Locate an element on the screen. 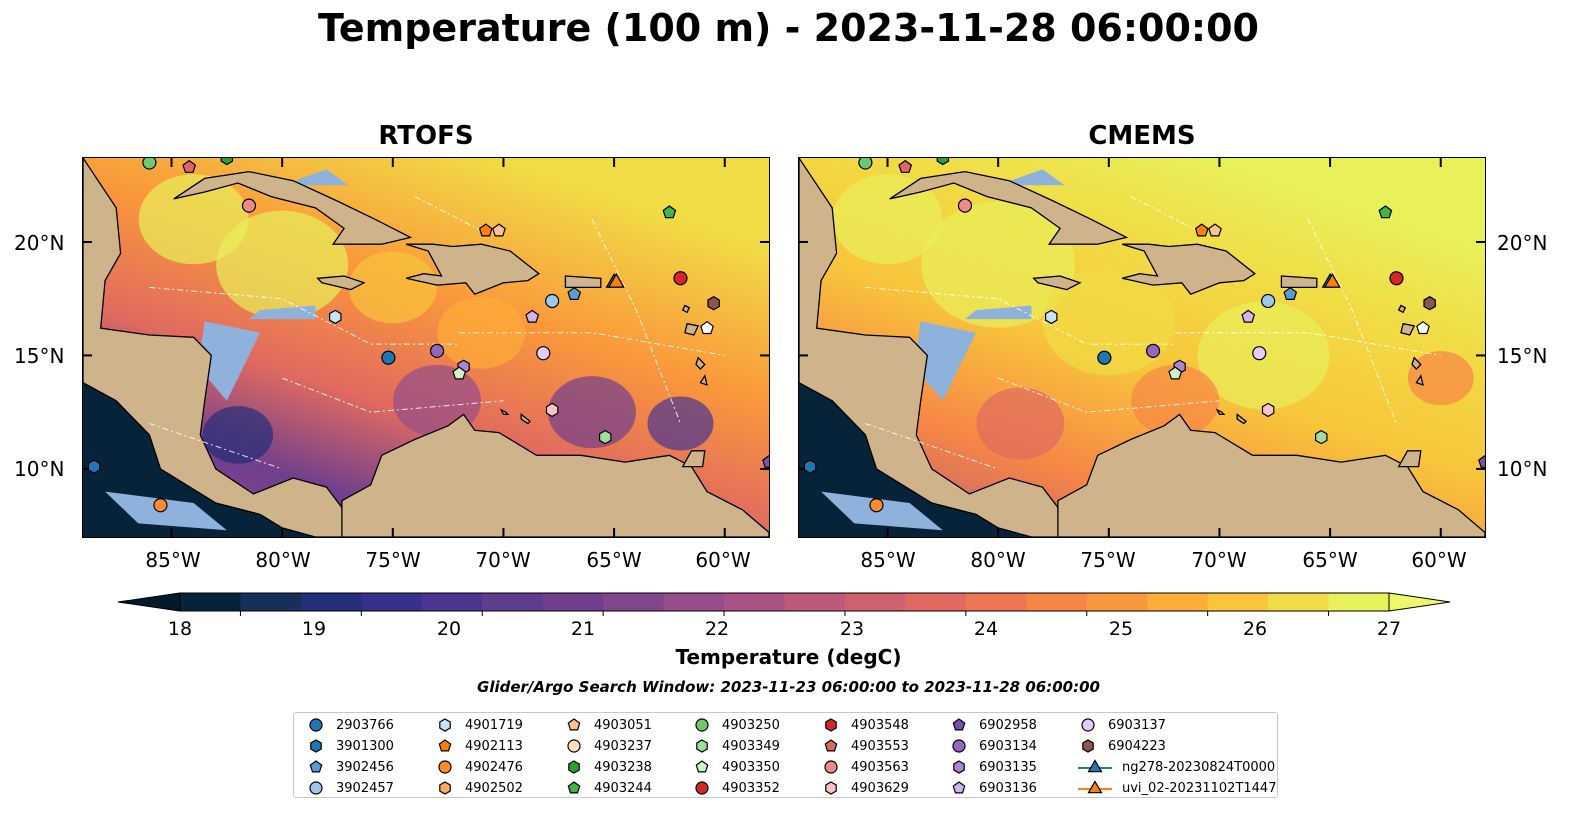 The image size is (1577, 827). legend-item: 6903137 is located at coordinates (1122, 725).